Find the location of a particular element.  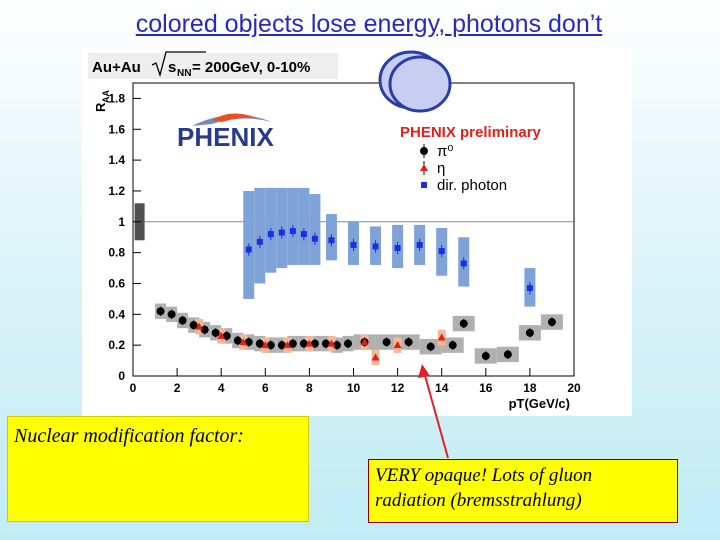

chart-header-rest: = 200GeV, 0-10% is located at coordinates (251, 67).